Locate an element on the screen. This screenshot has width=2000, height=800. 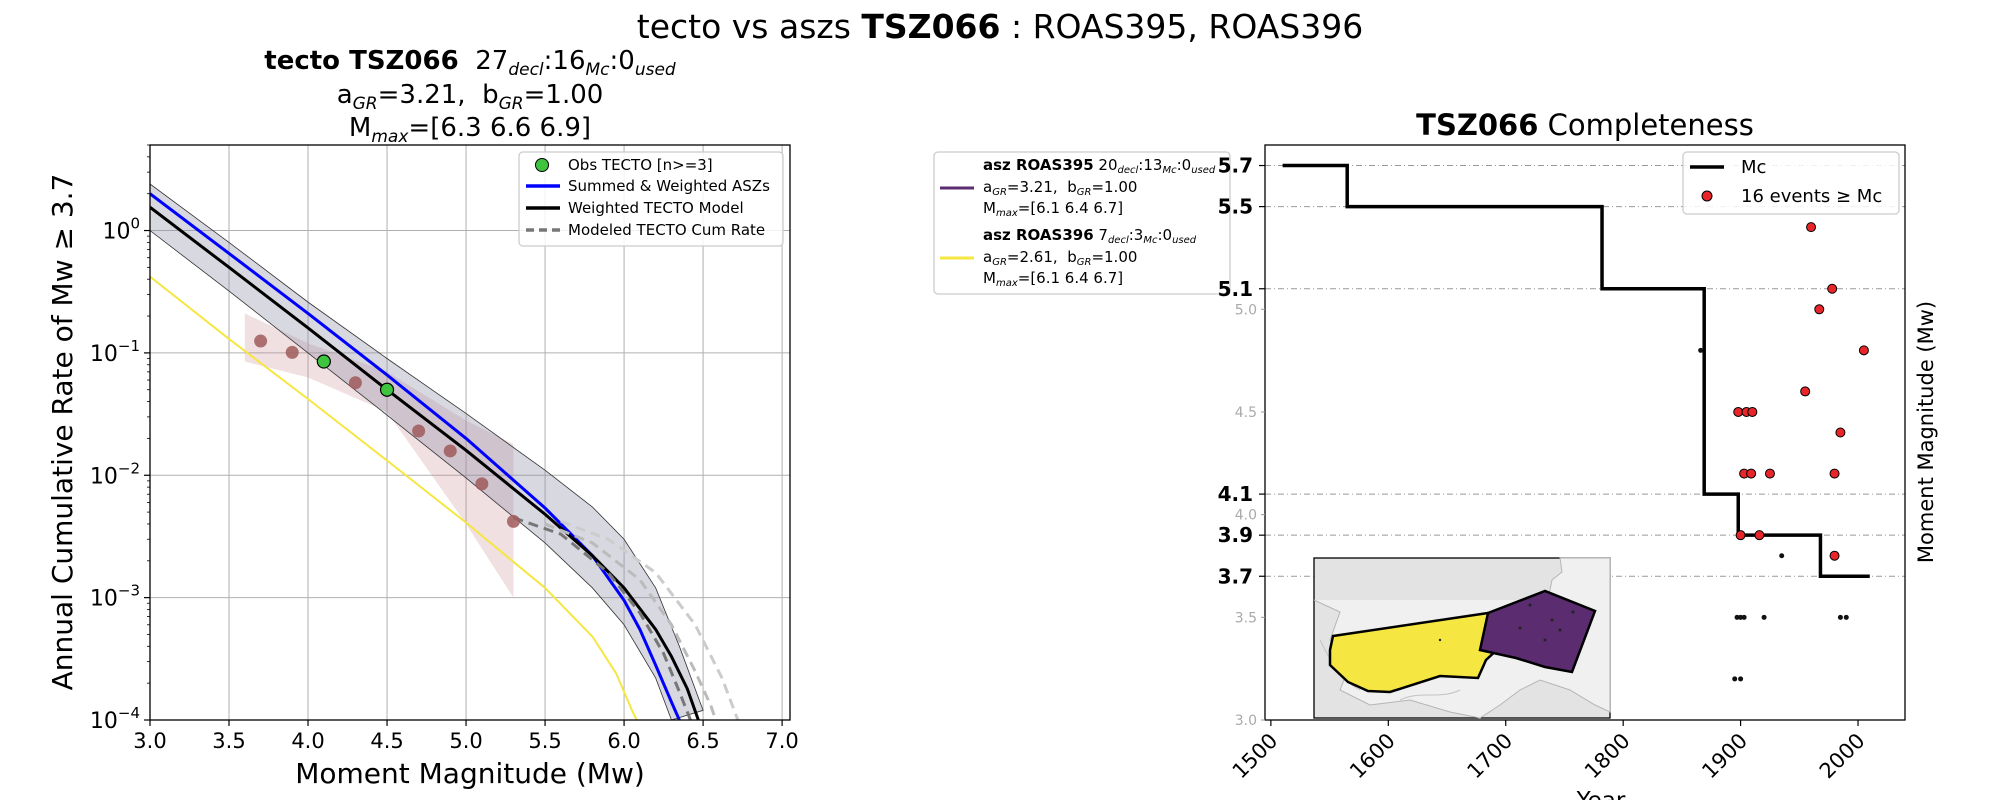
left-title-line2: aGR=3.21, bGR=1.00 is located at coordinates (470, 97).